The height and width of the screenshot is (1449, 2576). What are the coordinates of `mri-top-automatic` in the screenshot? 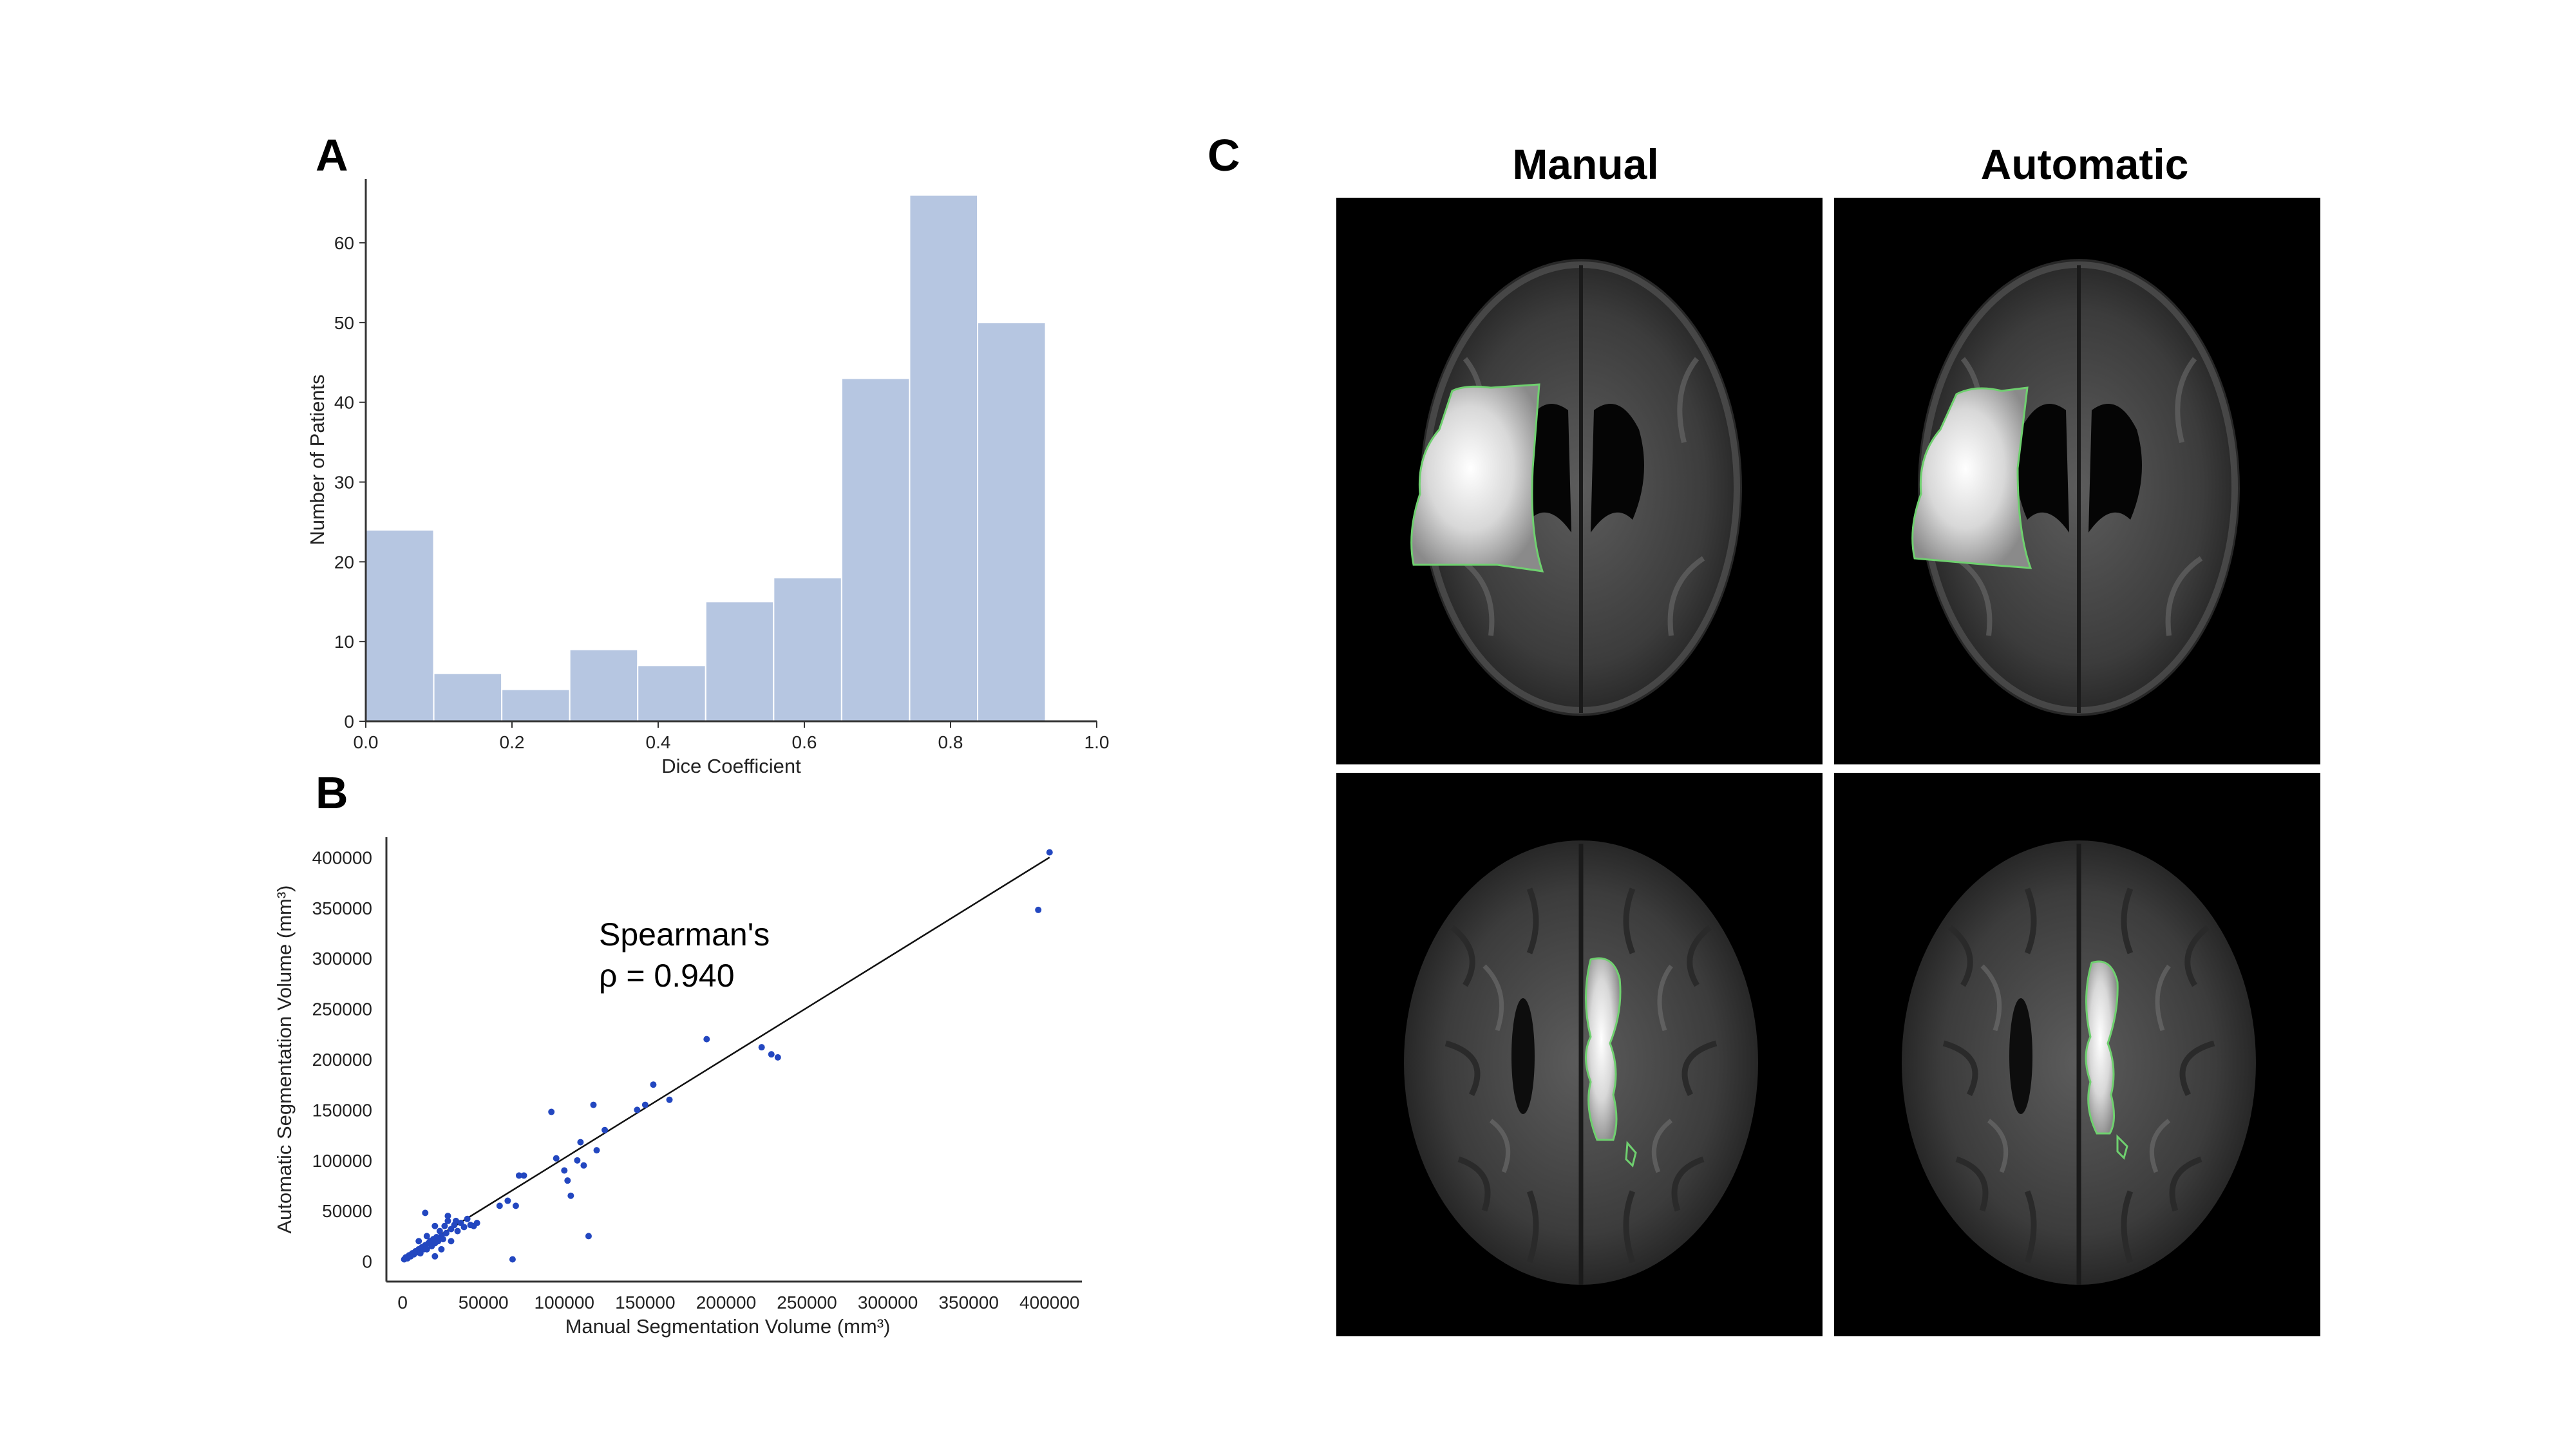 It's located at (2077, 481).